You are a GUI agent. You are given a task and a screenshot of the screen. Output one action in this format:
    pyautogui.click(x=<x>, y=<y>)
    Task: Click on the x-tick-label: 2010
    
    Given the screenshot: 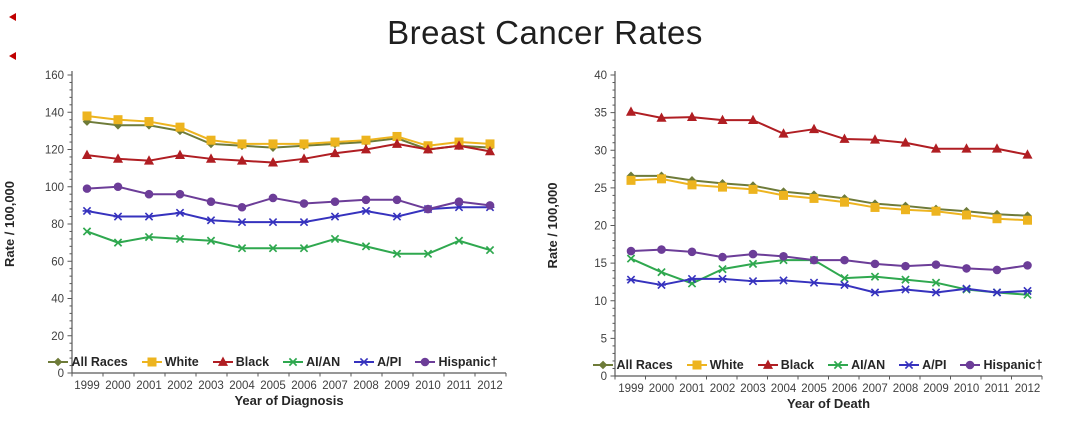 What is the action you would take?
    pyautogui.click(x=967, y=389)
    